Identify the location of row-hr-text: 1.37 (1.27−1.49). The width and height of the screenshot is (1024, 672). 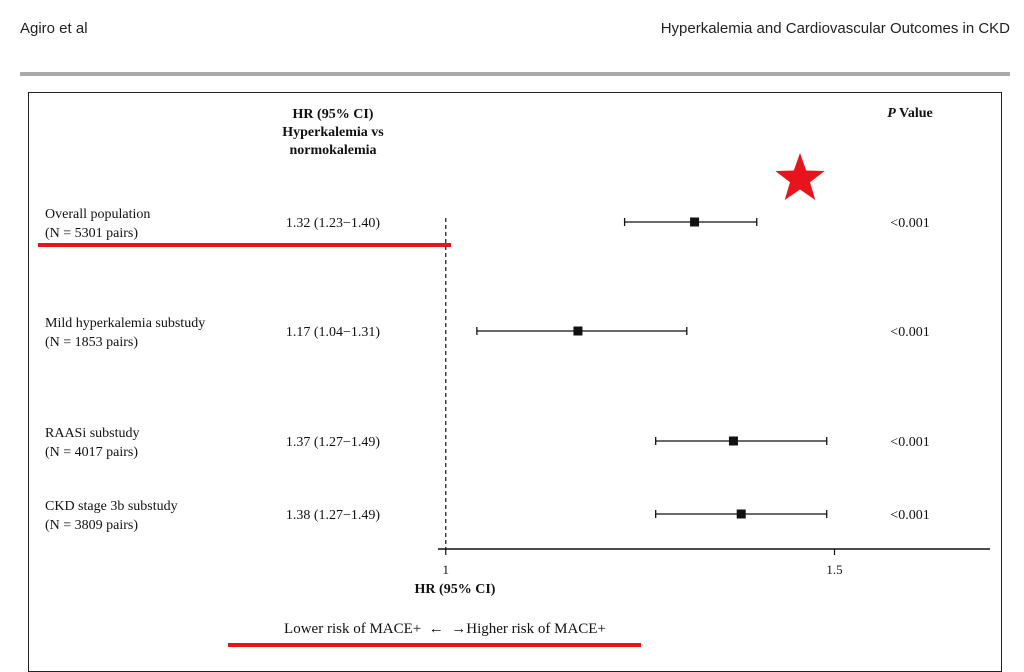
(333, 442).